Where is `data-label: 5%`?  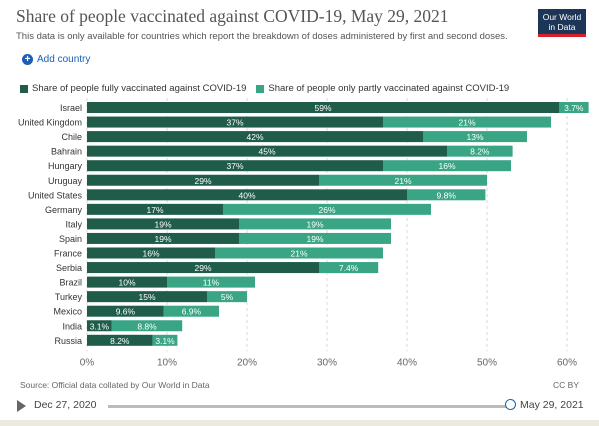 data-label: 5% is located at coordinates (227, 297).